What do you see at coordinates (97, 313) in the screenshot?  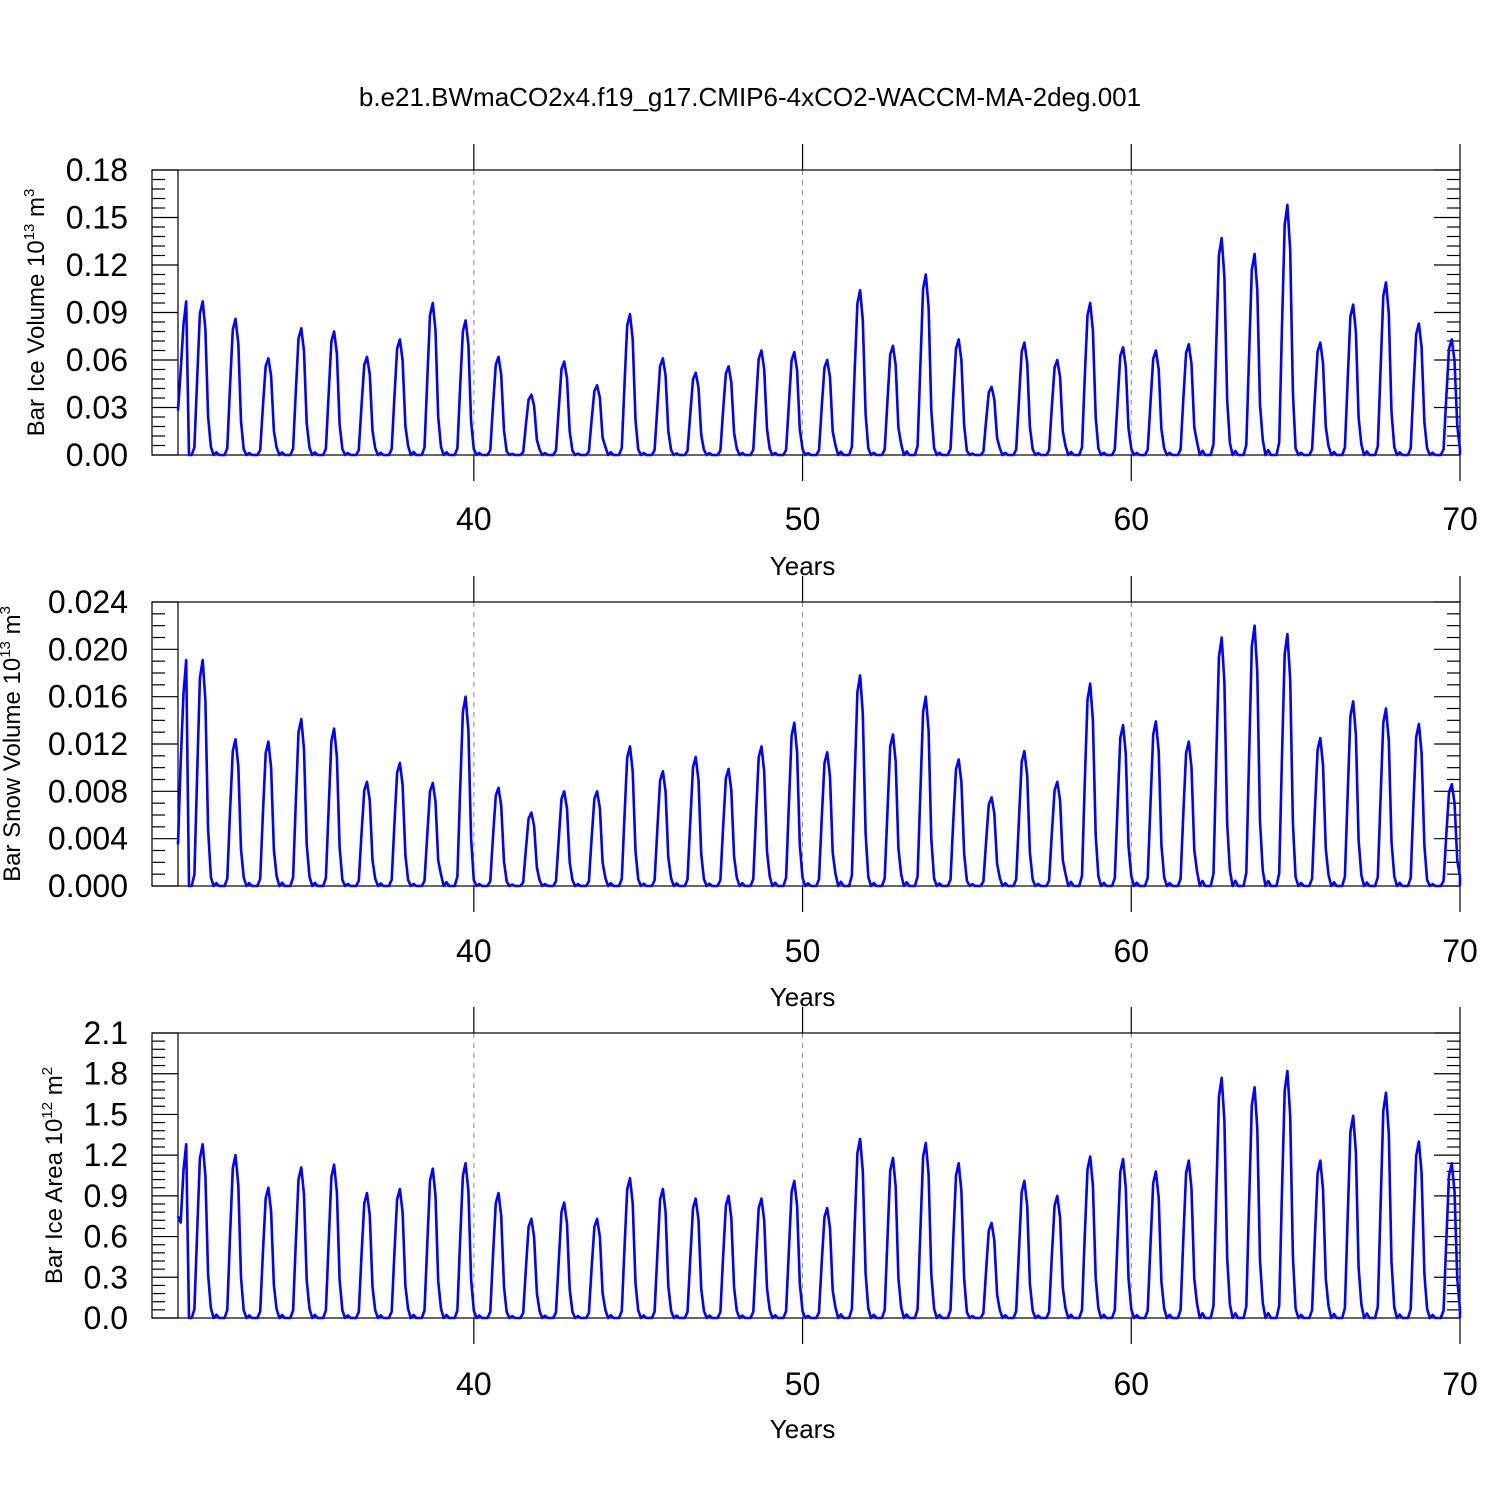 I see `y-tick-label: 0.09` at bounding box center [97, 313].